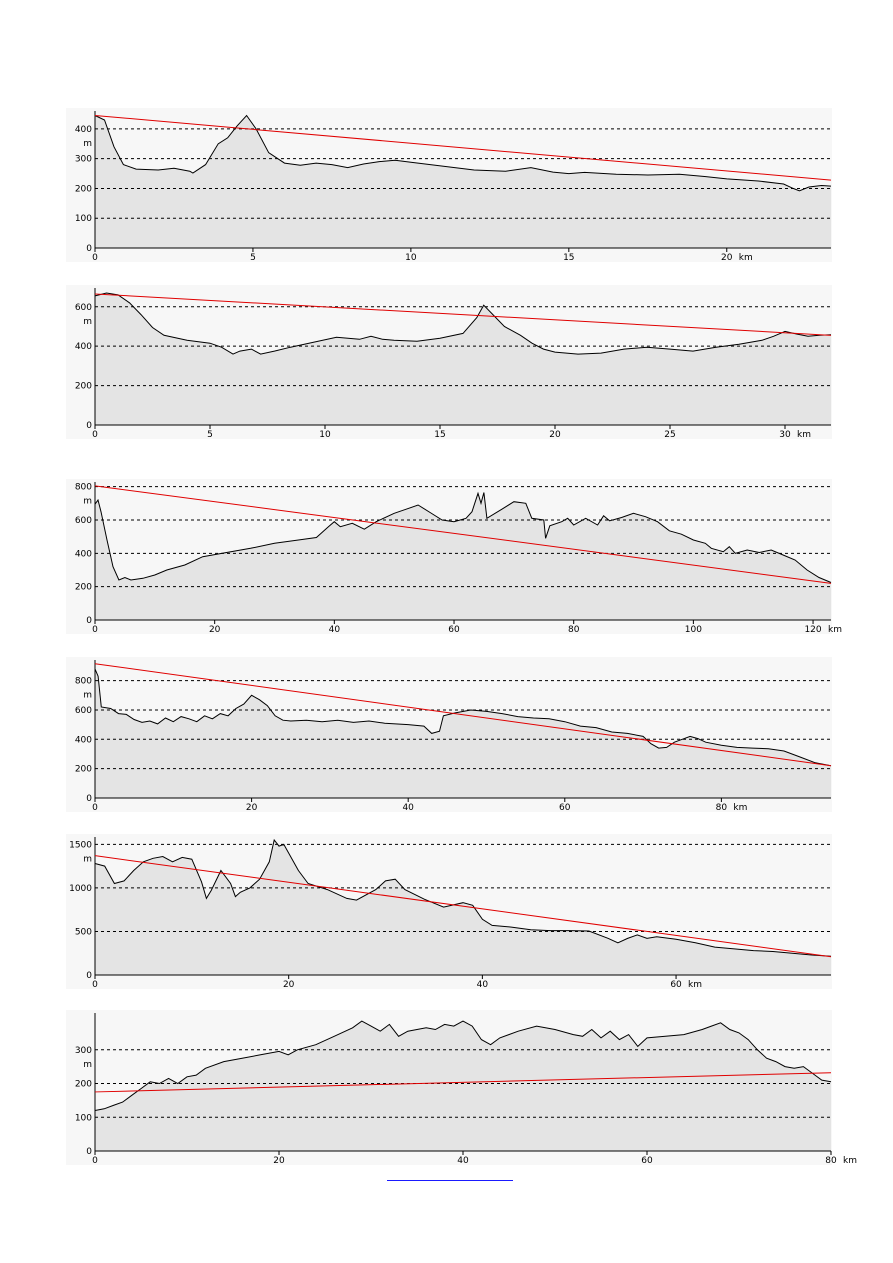  I want to click on x-tick-label: 25, so click(669, 435).